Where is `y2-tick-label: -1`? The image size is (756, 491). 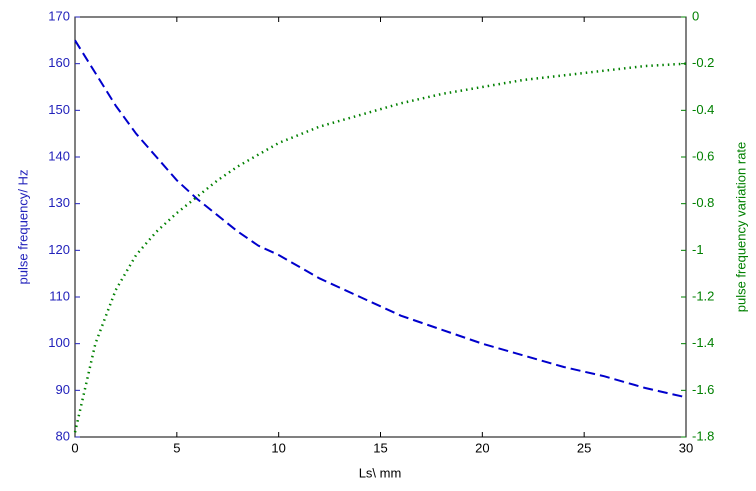
y2-tick-label: -1 is located at coordinates (698, 249).